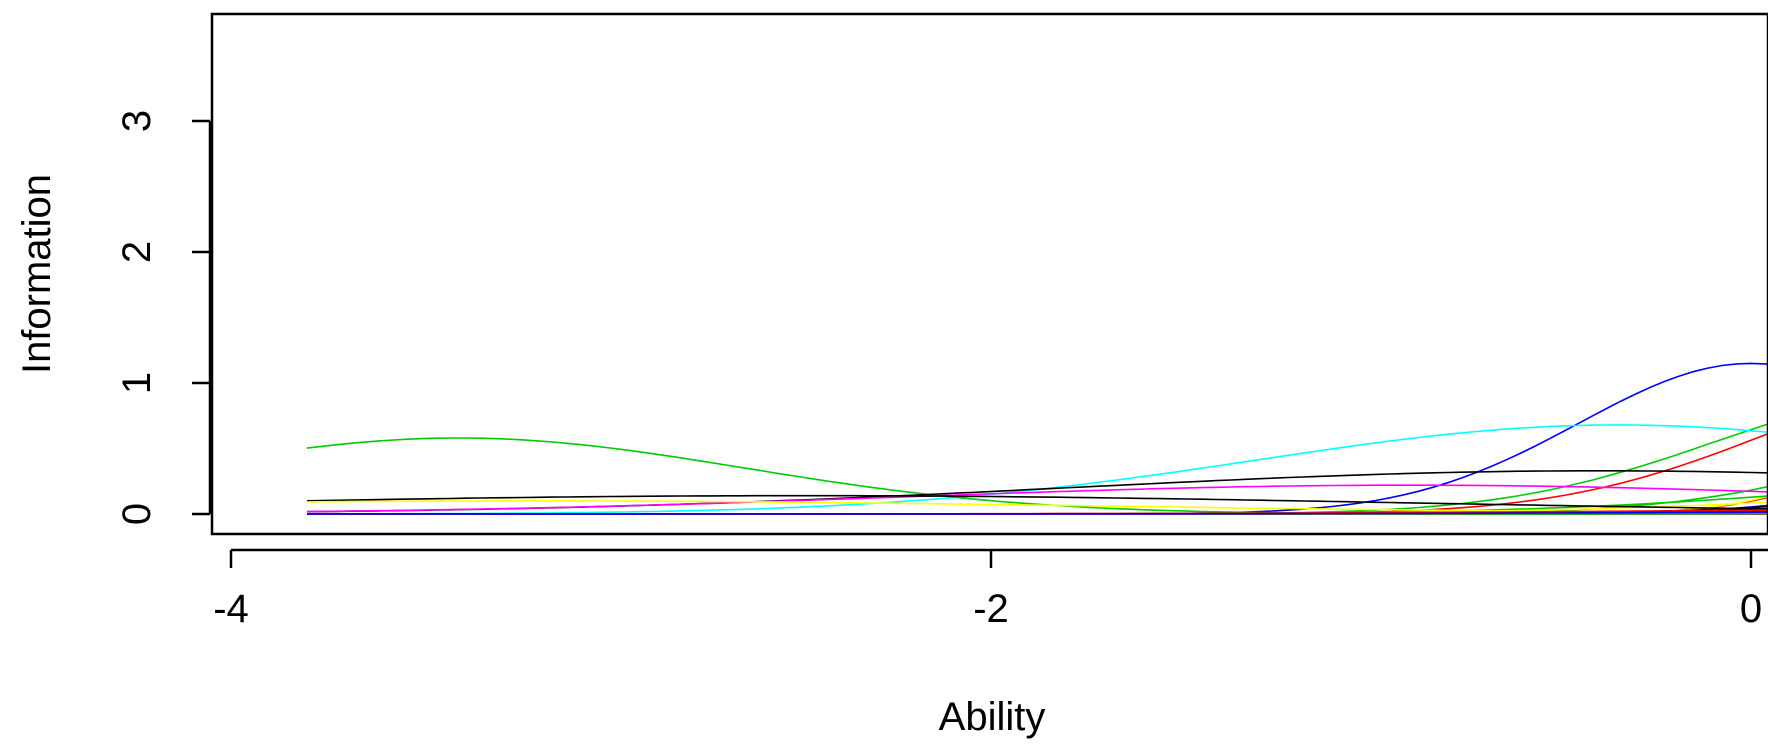 This screenshot has width=1768, height=744. Describe the element at coordinates (137, 383) in the screenshot. I see `y-tick-label: 1` at that location.